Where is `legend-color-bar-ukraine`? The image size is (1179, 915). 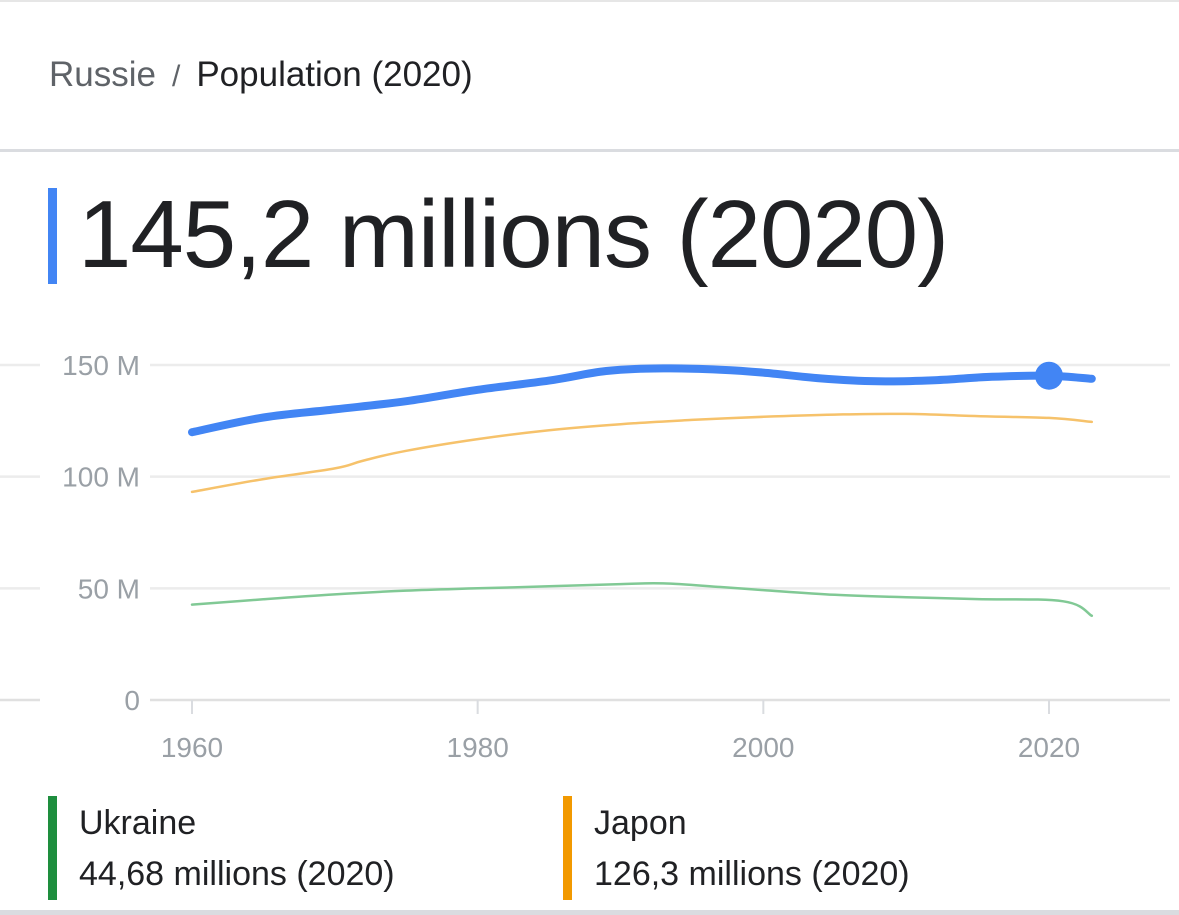
legend-color-bar-ukraine is located at coordinates (52, 848).